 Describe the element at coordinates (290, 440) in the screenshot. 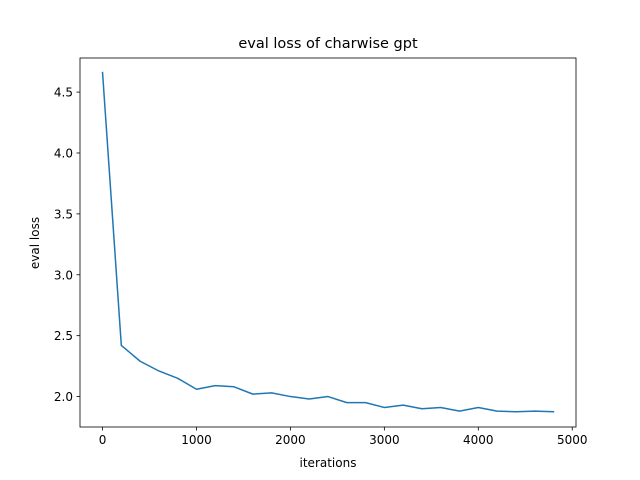

I see `x-tick-label: 2000` at that location.